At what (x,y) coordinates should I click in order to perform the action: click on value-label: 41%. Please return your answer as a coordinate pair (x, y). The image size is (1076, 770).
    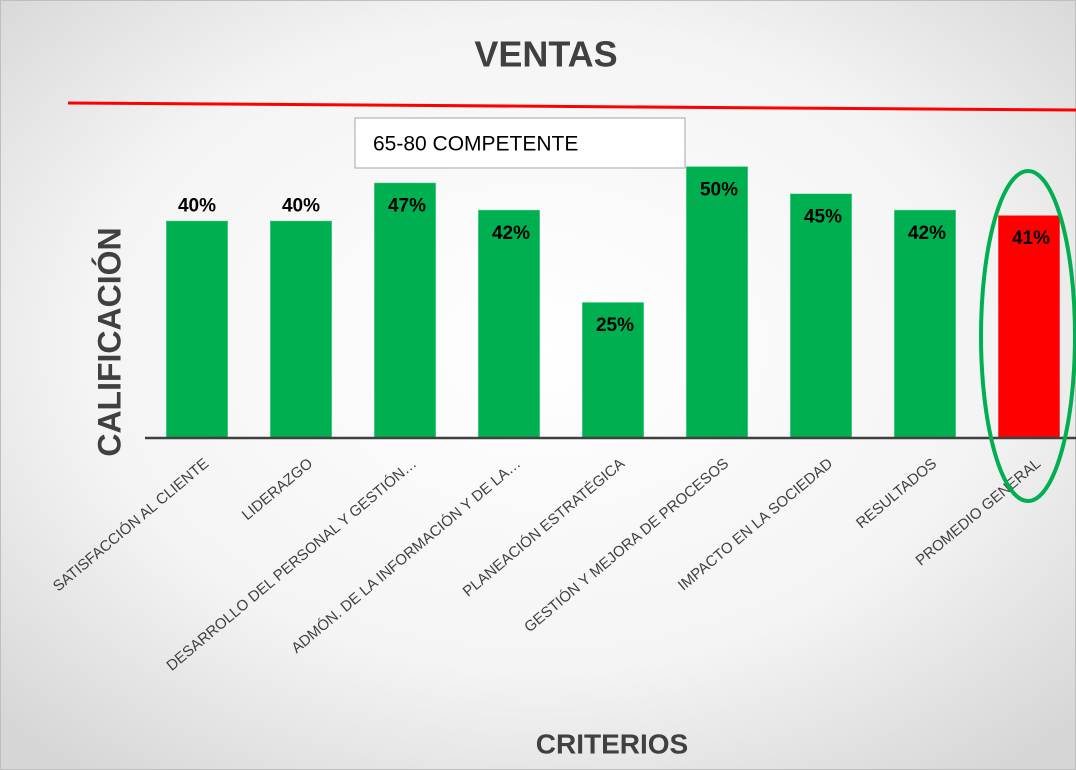
    Looking at the image, I should click on (1031, 238).